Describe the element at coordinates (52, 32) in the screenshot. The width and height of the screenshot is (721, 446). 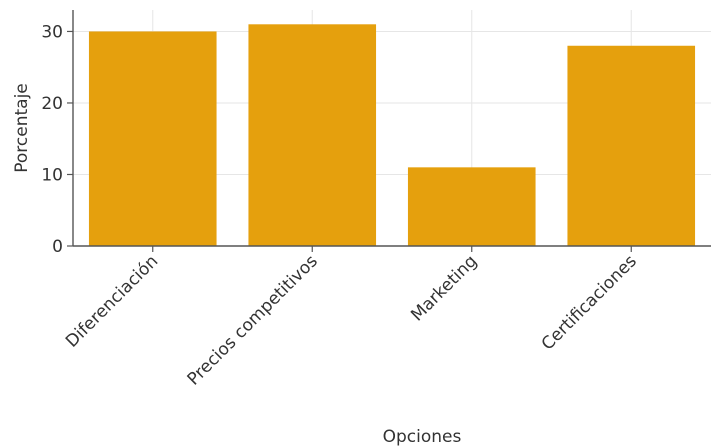
I see `y-tick-label: 30` at that location.